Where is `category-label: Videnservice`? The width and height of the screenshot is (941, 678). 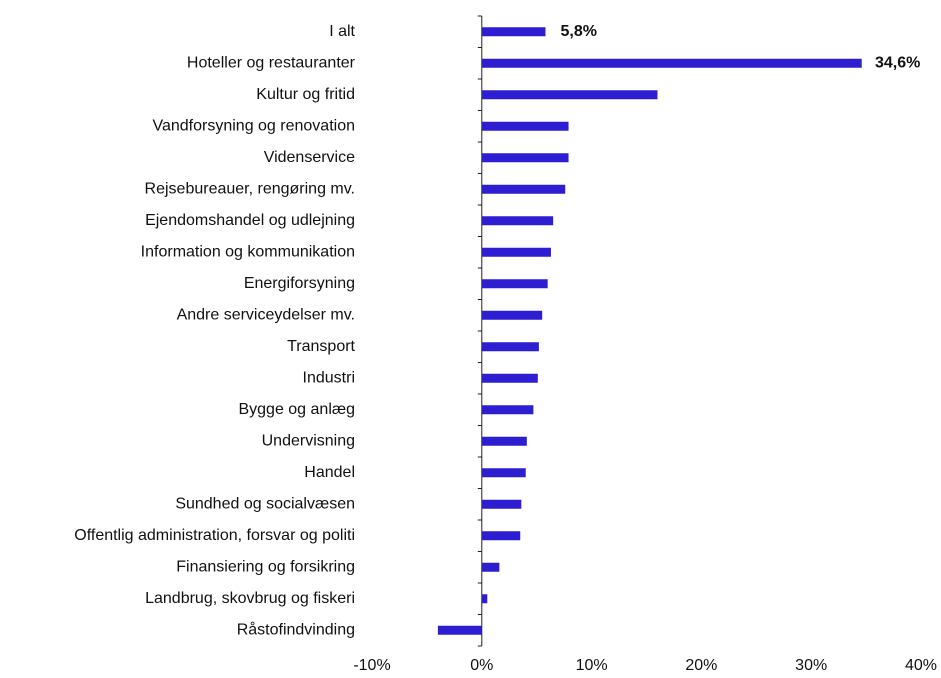
category-label: Videnservice is located at coordinates (309, 157).